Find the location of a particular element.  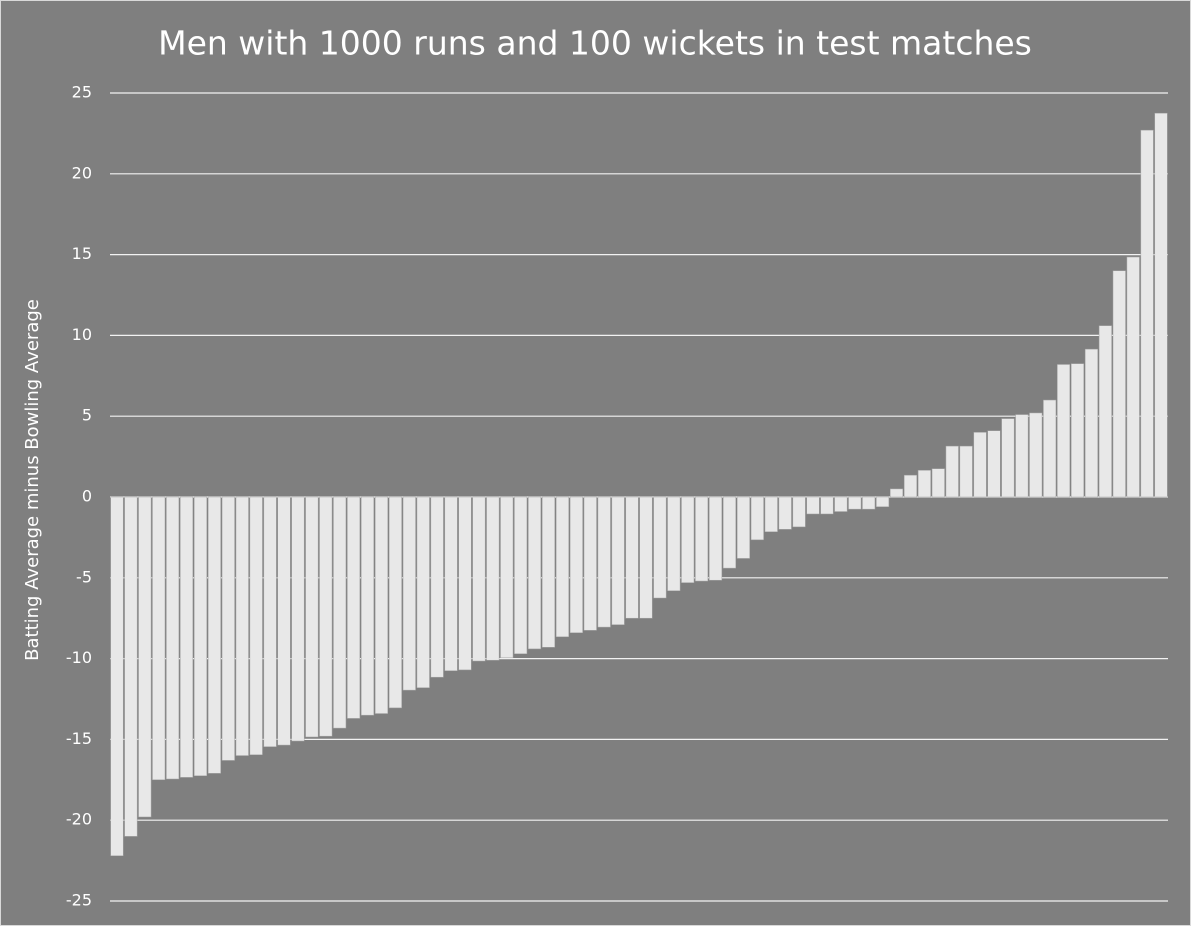

y-tick-label: 20 is located at coordinates (82, 172).